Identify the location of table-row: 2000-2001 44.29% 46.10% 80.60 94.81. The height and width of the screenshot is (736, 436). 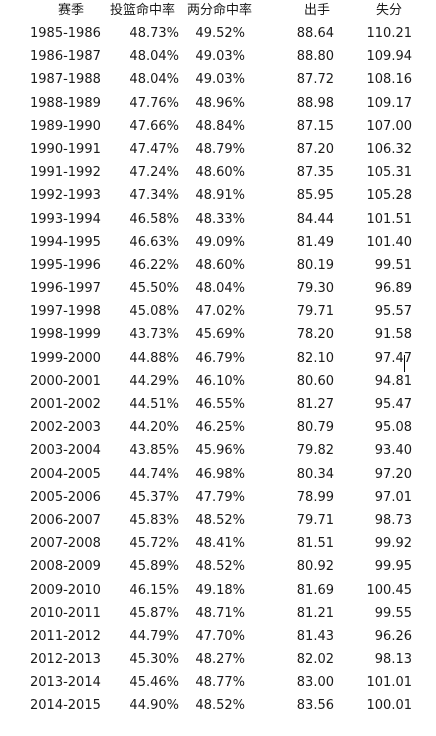
(218, 381).